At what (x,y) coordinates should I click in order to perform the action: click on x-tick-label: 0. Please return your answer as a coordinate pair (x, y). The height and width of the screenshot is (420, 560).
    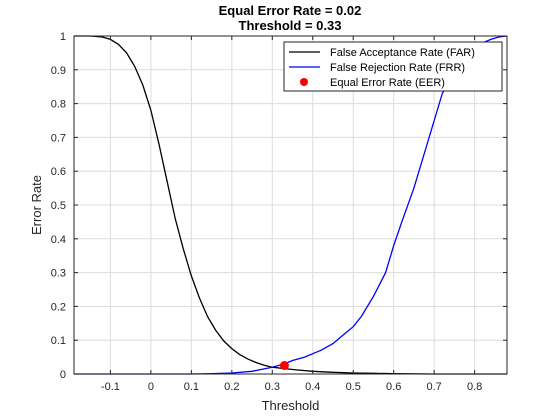
    Looking at the image, I should click on (151, 387).